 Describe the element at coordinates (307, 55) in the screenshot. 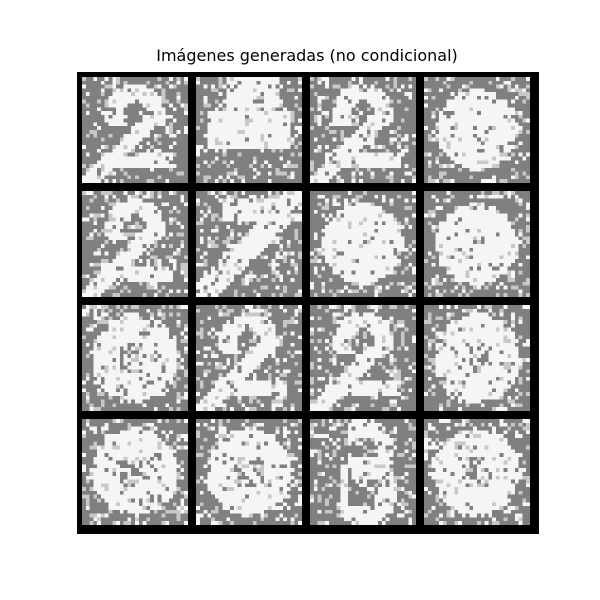

I see `figure-title: Imágenes generadas (no condicional)` at that location.